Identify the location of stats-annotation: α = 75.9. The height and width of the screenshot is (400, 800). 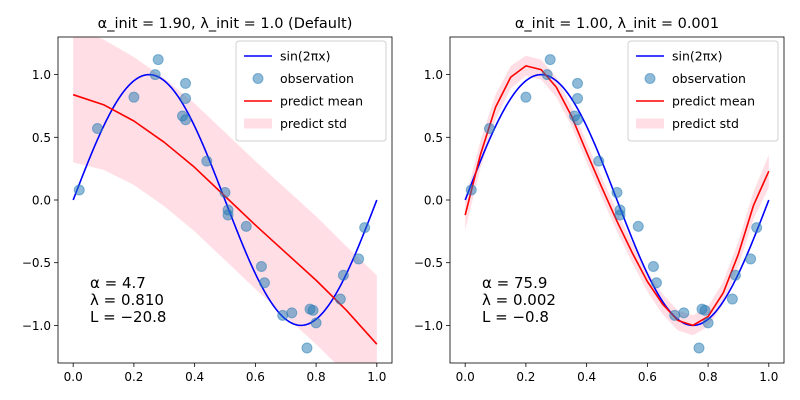
(514, 283).